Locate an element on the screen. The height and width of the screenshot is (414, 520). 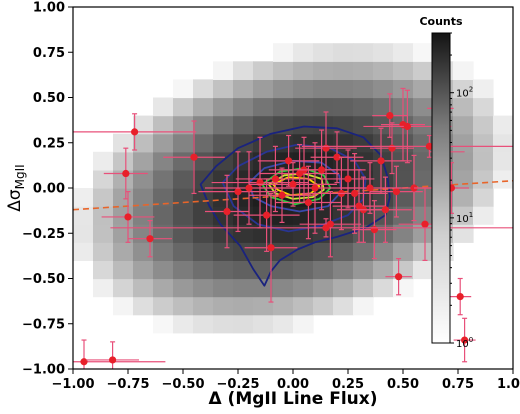
x-tick-label: −1.00 is located at coordinates (73, 384).